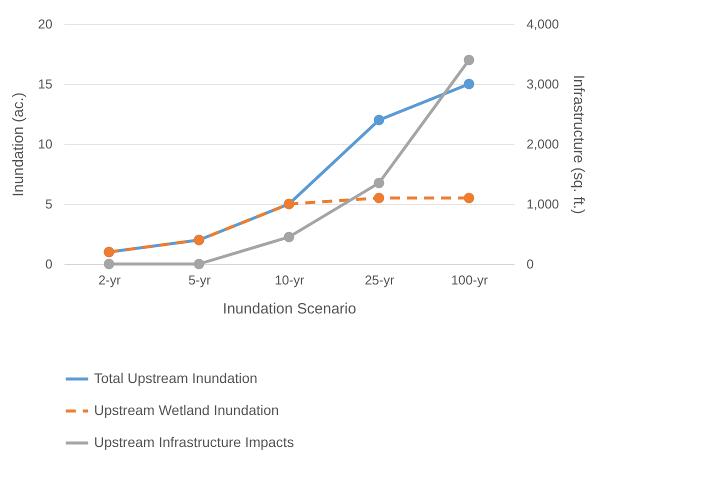 The height and width of the screenshot is (504, 720). Describe the element at coordinates (48, 204) in the screenshot. I see `y-tick-label: 5` at that location.